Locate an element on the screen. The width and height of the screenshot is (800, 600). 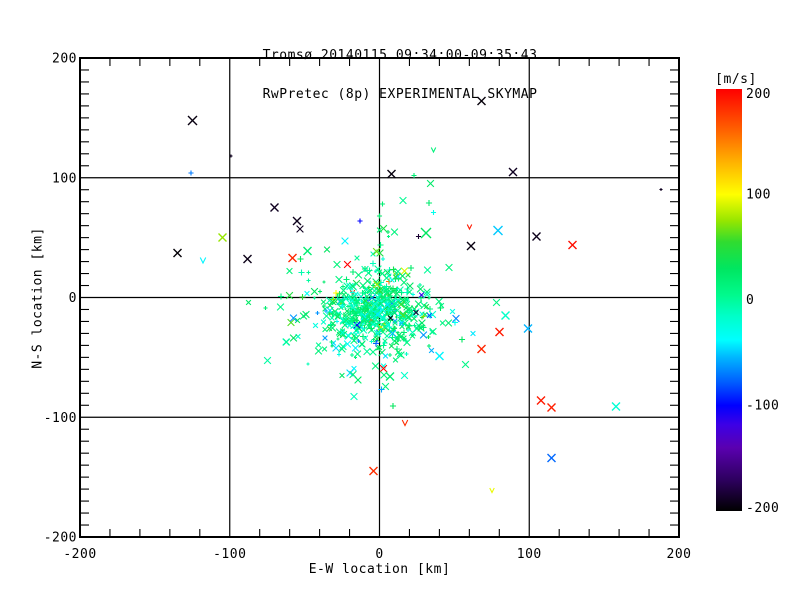
colorbar-tick-label: -100 is located at coordinates (762, 406).